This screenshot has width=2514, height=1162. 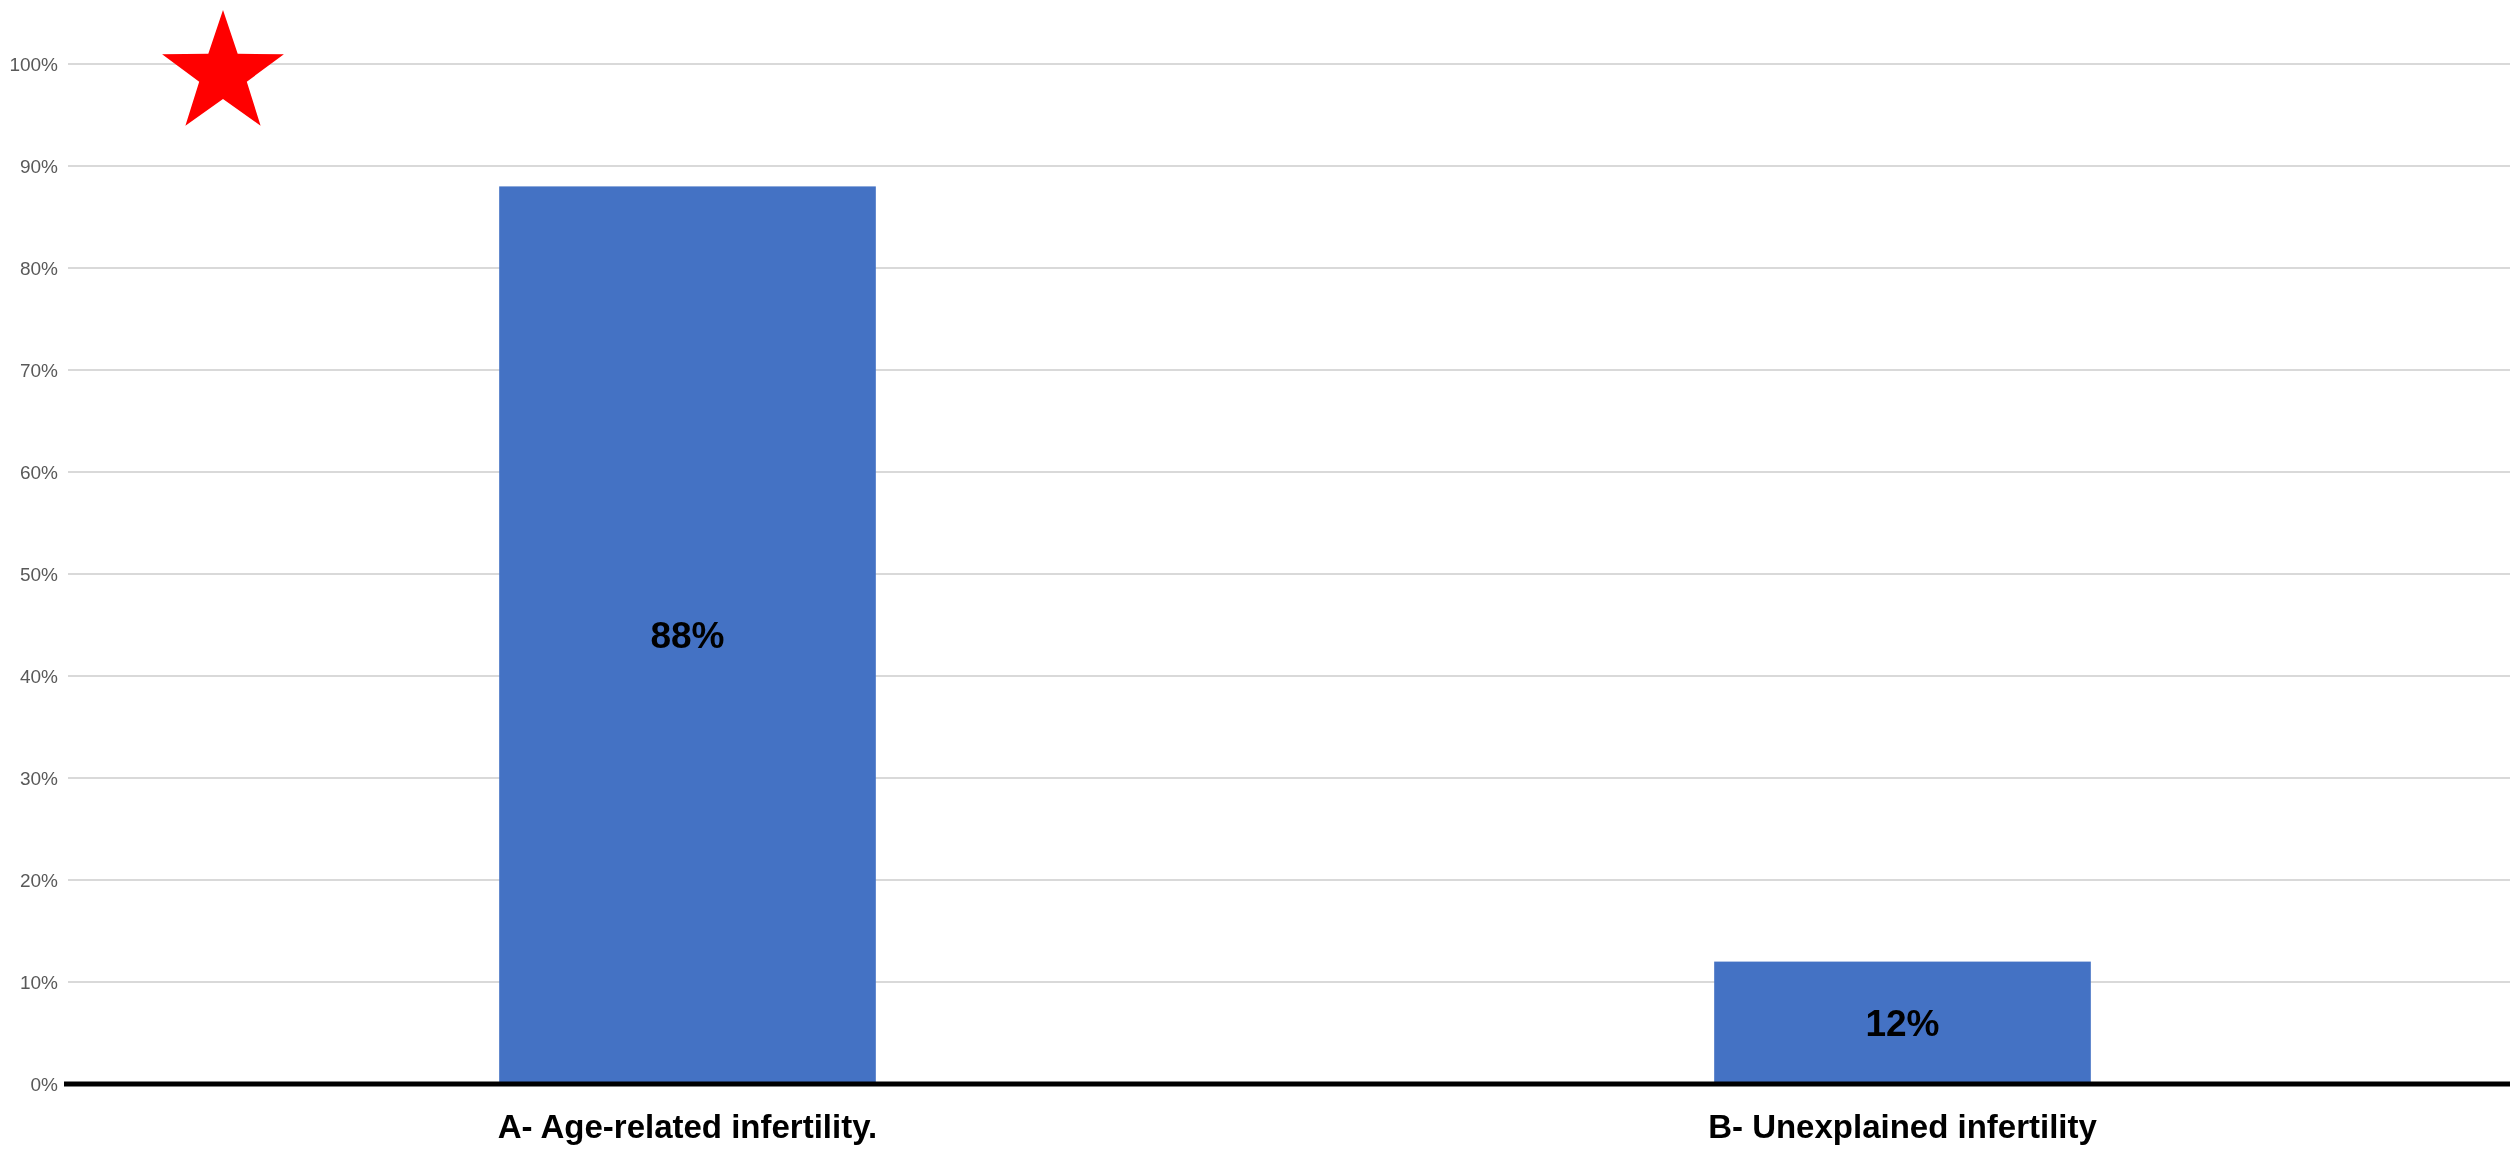 I want to click on data-label: 12%, so click(x=1902, y=1023).